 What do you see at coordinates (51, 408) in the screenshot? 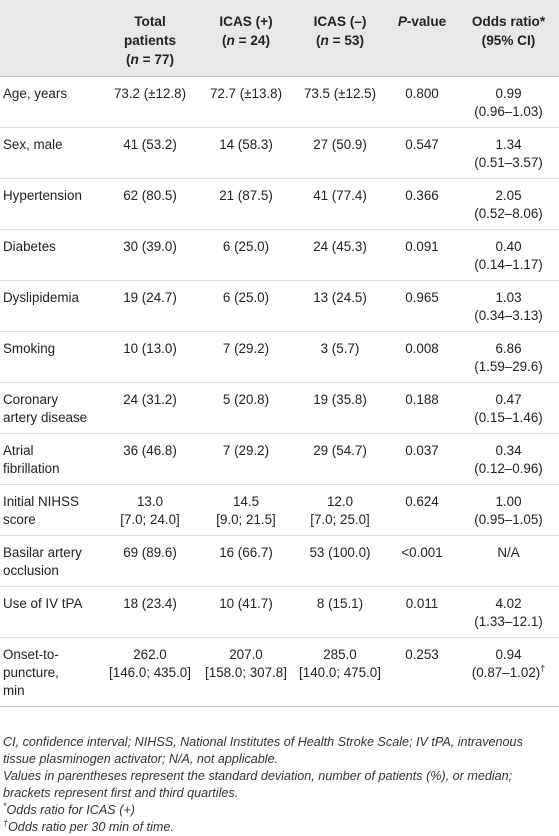
I see `row-label: Coronary artery disease` at bounding box center [51, 408].